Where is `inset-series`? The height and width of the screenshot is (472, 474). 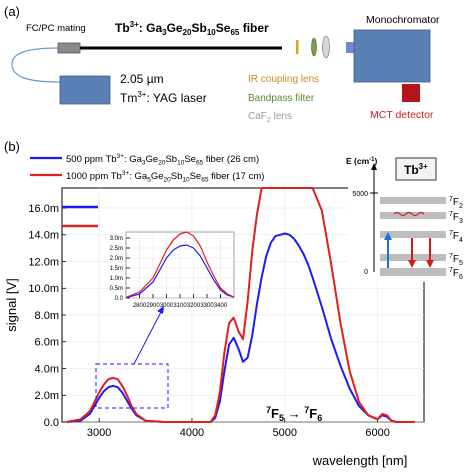
inset-series is located at coordinates (180, 265).